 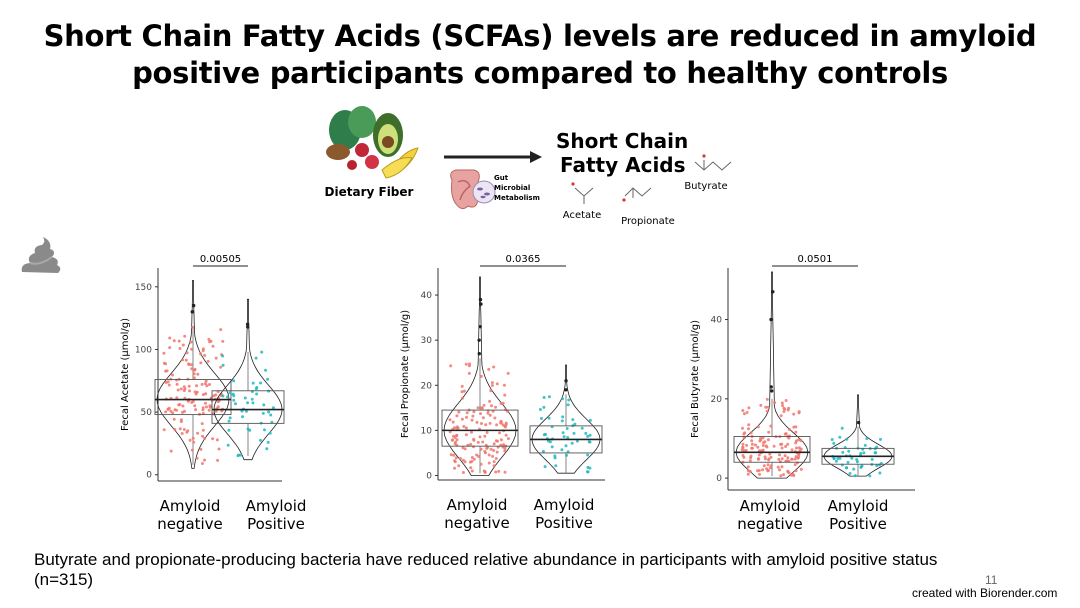 What do you see at coordinates (705, 186) in the screenshot?
I see `molecule-butyrate: Butyrate` at bounding box center [705, 186].